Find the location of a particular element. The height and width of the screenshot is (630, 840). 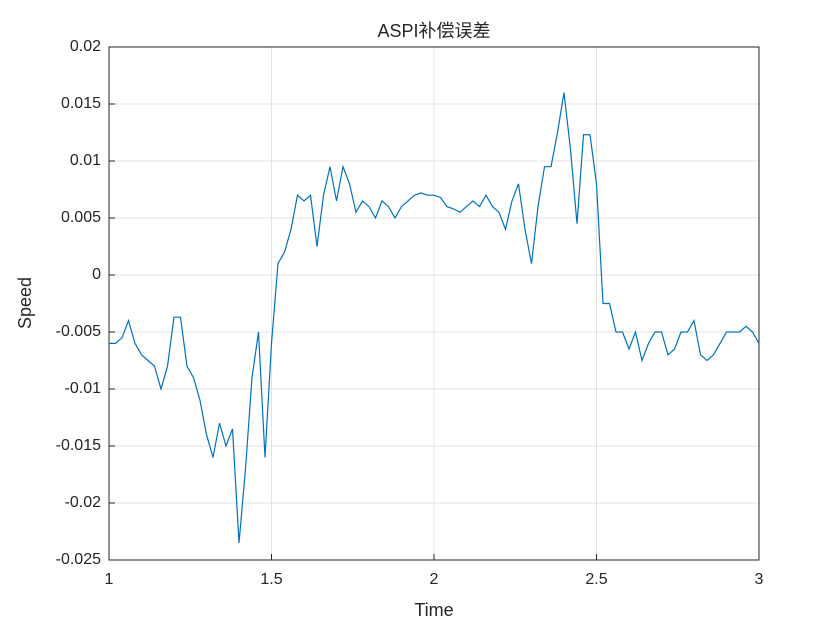

y-tick-label: 0.005 is located at coordinates (81, 217).